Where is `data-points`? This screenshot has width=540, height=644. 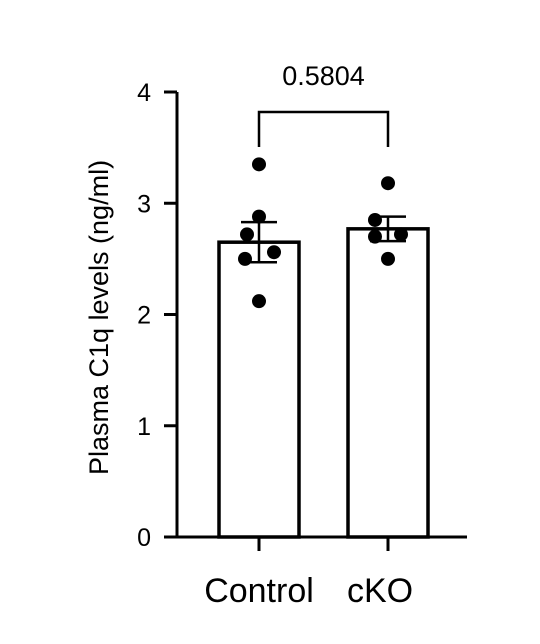
data-points is located at coordinates (323, 233).